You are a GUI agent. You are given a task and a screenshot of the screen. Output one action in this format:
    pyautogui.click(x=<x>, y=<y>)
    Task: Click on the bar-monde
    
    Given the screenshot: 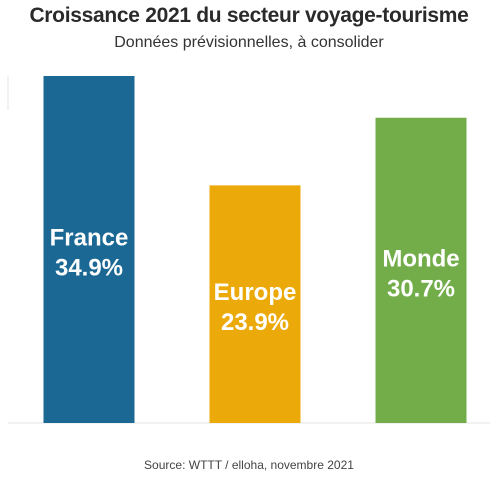 What is the action you would take?
    pyautogui.click(x=421, y=270)
    